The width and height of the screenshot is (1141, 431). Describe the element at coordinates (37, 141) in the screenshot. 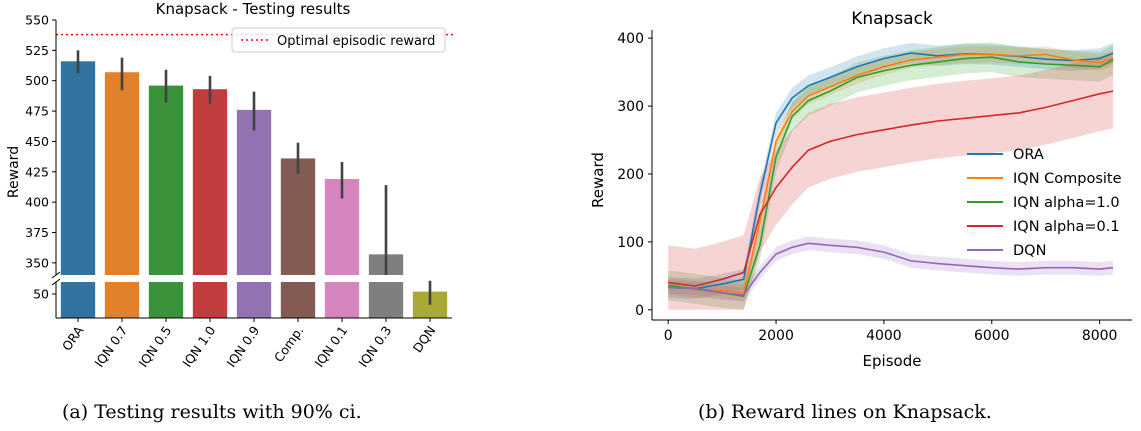

I see `bar-ytick-label: 450` at that location.